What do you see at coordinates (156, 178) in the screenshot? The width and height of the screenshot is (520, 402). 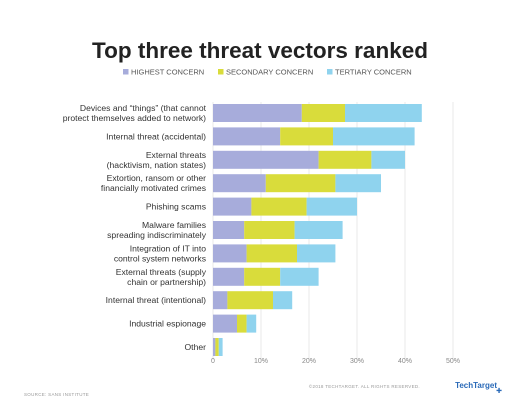 I see `category-label-3-line-0: Extortion, ransom or other` at bounding box center [156, 178].